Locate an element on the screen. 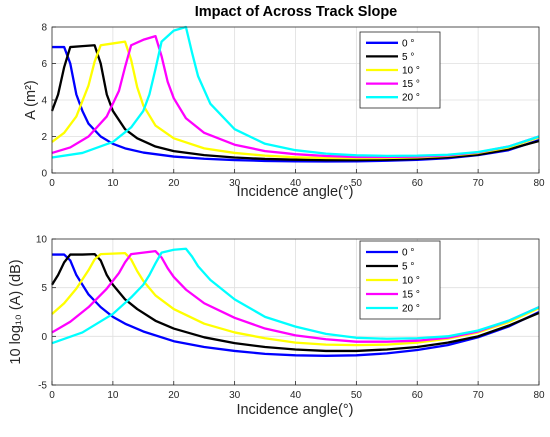  x-tick-label-bottom: 70 is located at coordinates (479, 395).